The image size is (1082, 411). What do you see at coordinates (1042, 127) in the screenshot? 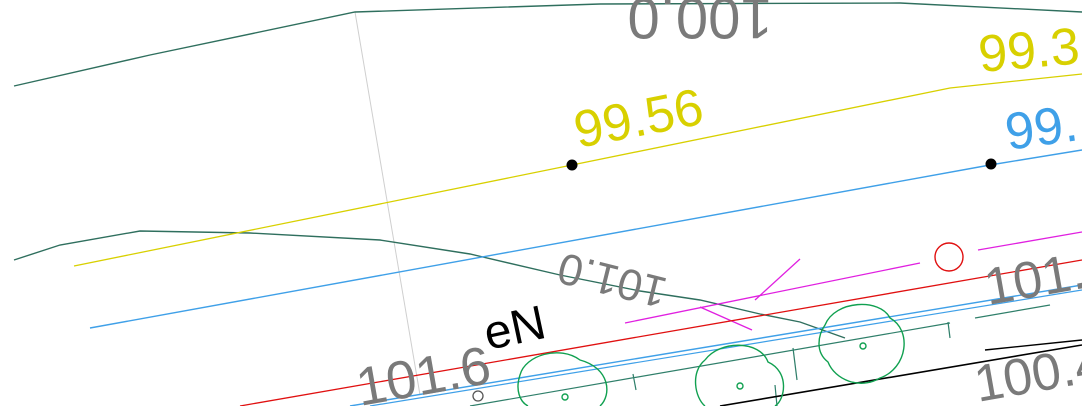
I see `blue-label-right: 99.` at bounding box center [1042, 127].